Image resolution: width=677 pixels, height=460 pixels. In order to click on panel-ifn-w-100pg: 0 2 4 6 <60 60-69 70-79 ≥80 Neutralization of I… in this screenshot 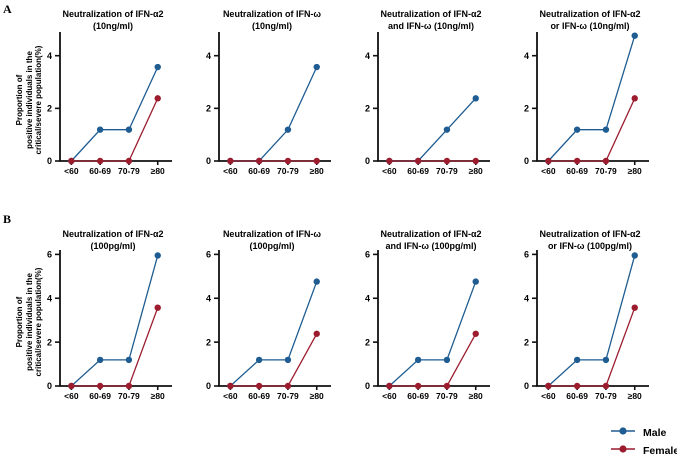, I will do `click(278, 317)`.